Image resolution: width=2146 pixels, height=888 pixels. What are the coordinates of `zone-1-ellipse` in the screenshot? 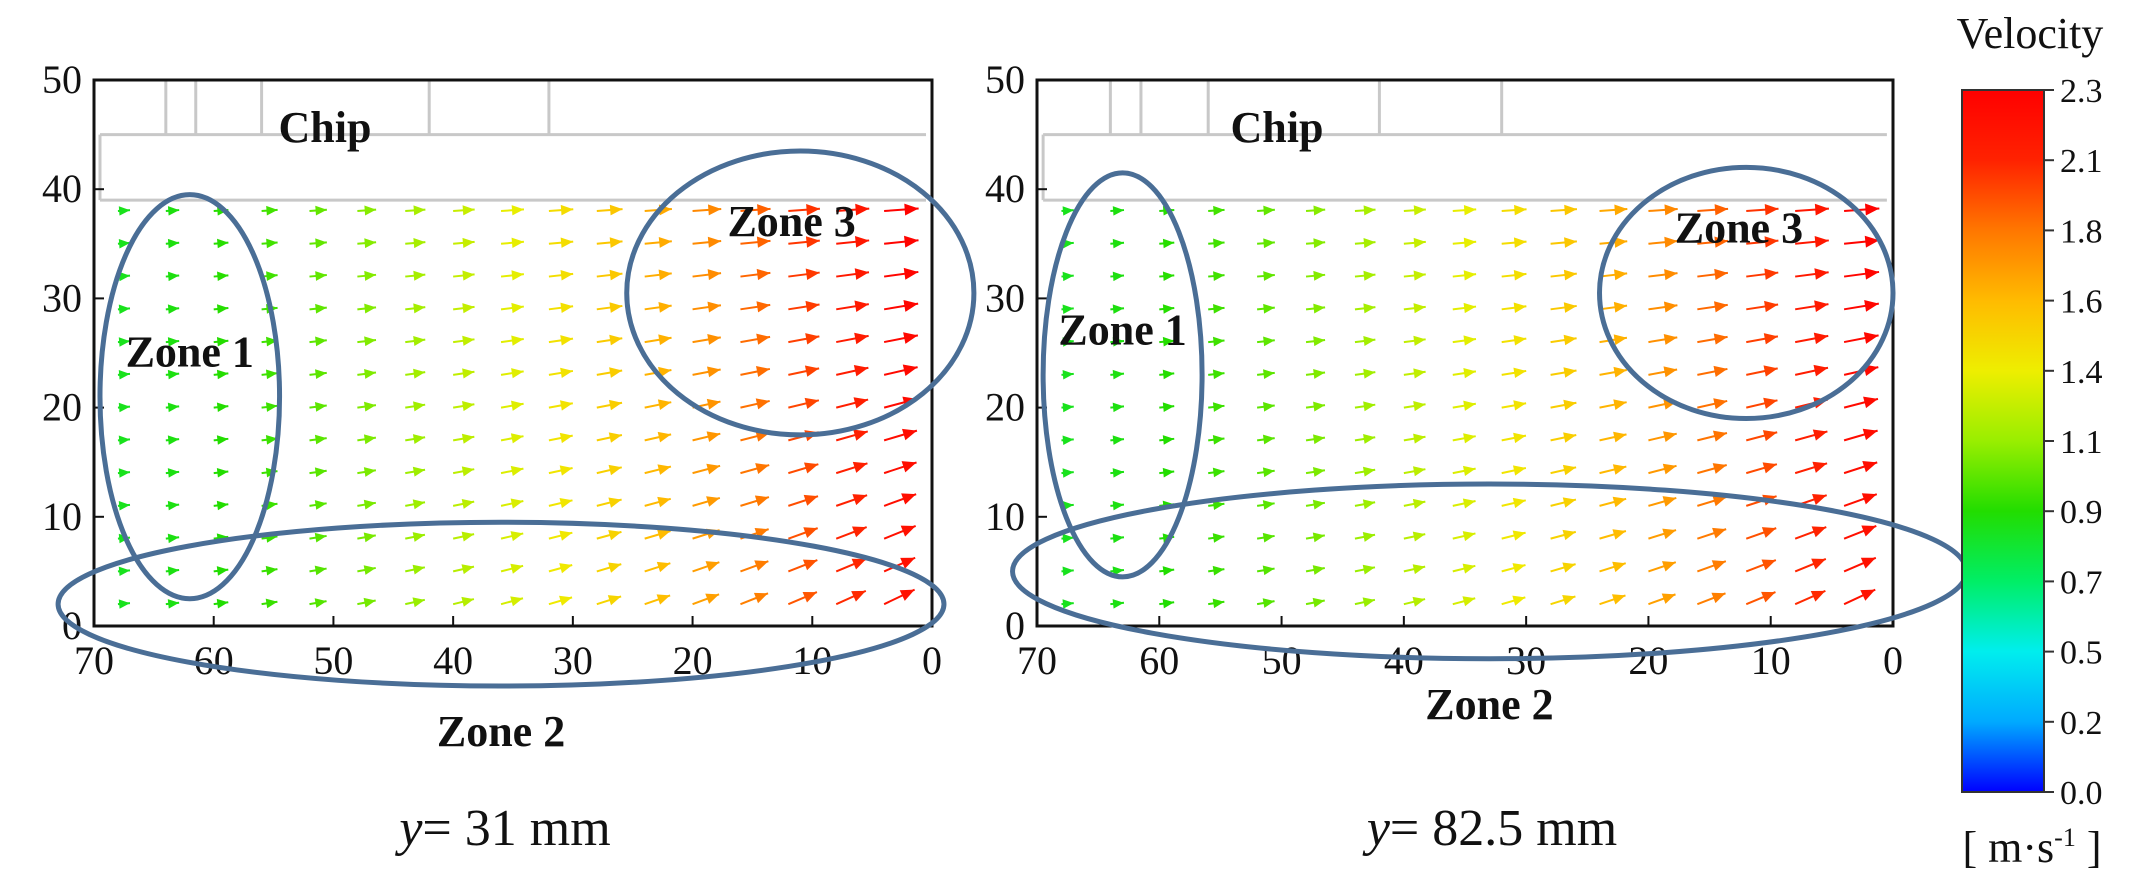 It's located at (1122, 375).